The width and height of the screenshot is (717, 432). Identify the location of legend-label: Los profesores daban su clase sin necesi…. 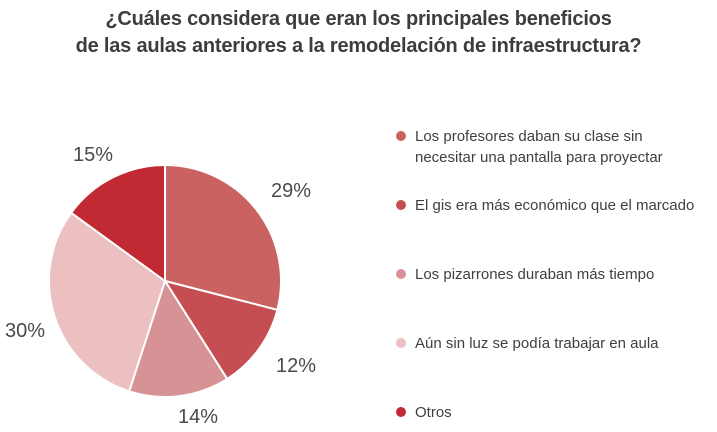
(539, 147).